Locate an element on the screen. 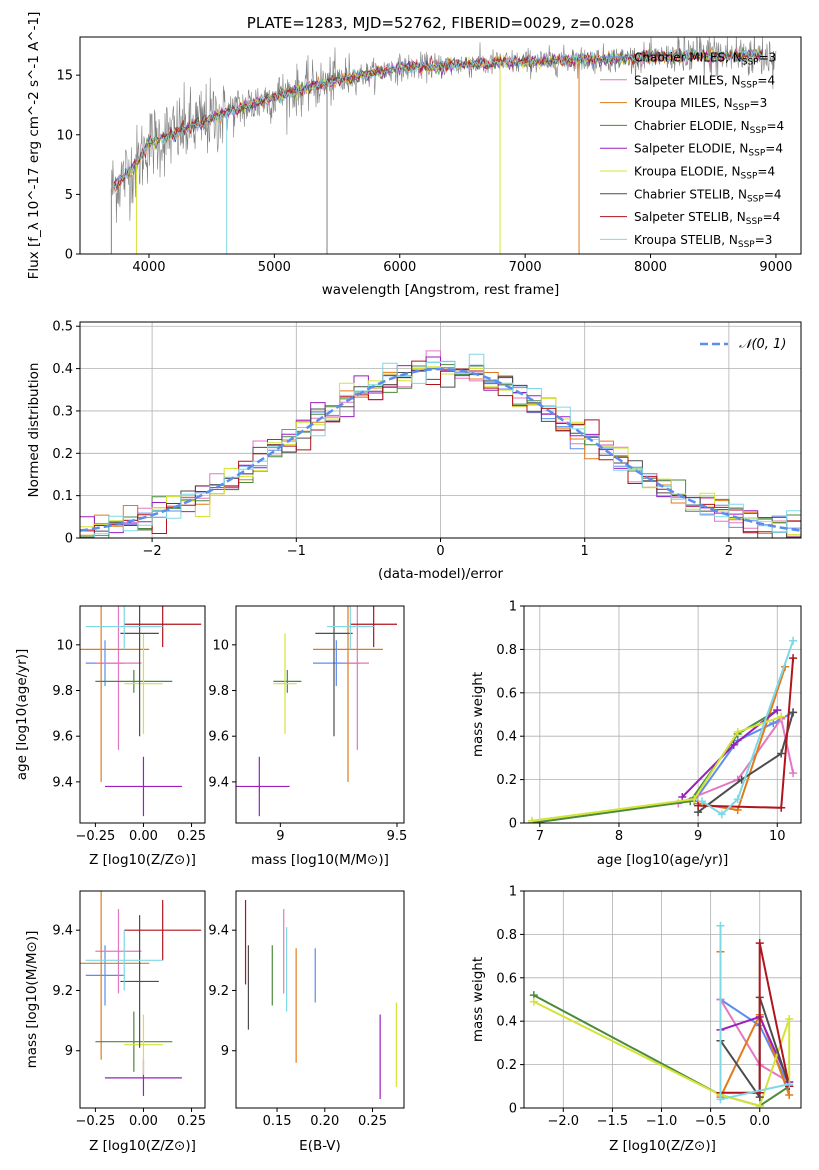 This screenshot has height=1170, width=819. legend-entry: Kroupa STELIB, NSSP=3 is located at coordinates (703, 241).